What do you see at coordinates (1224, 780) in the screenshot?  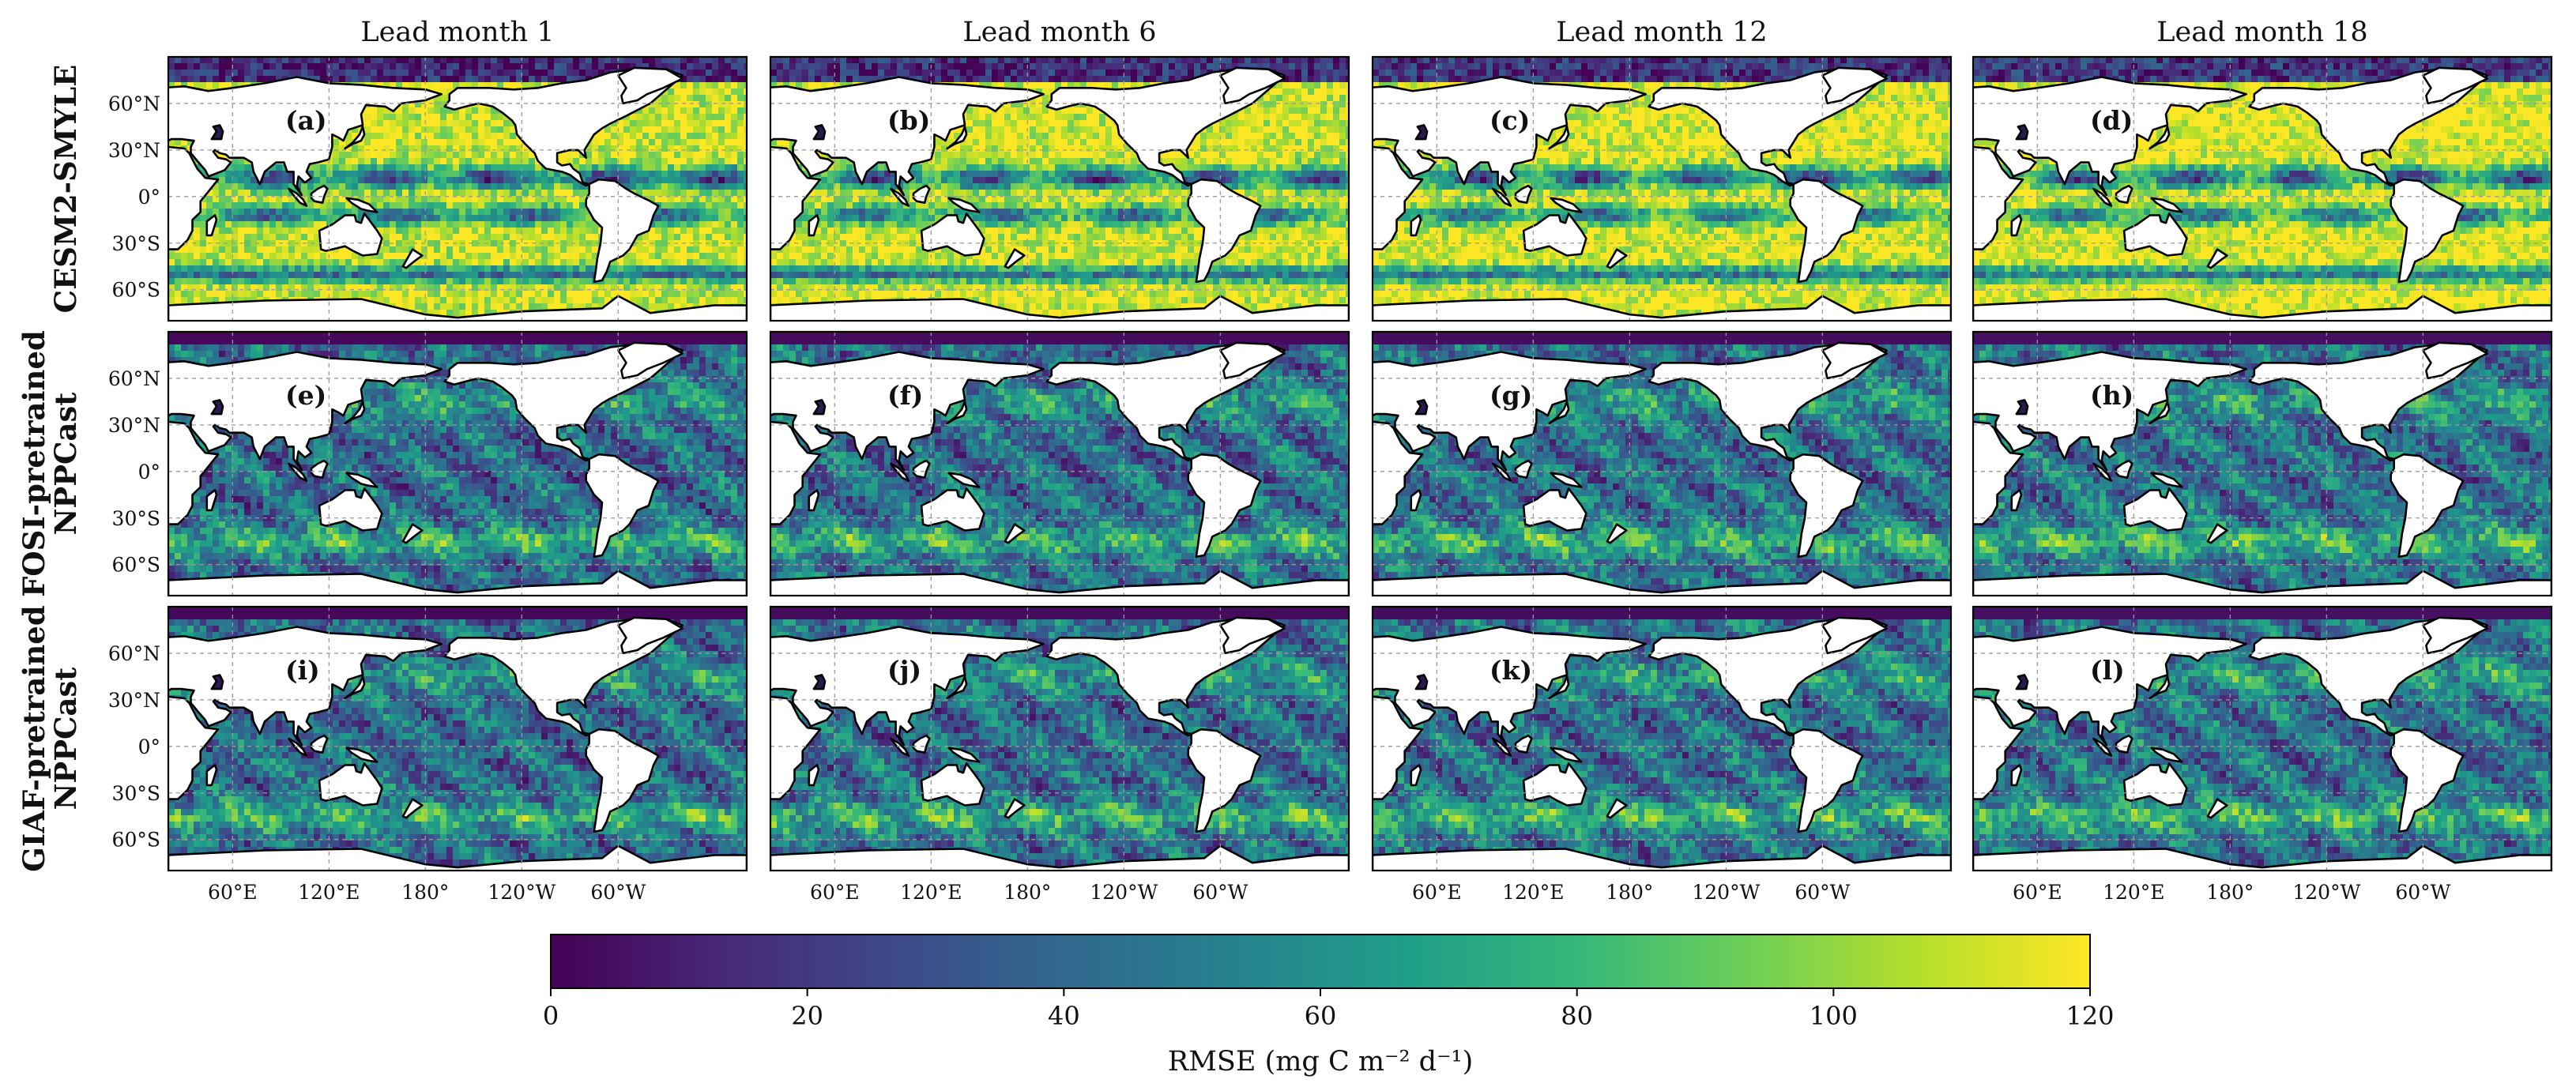 I see `land-samerica` at bounding box center [1224, 780].